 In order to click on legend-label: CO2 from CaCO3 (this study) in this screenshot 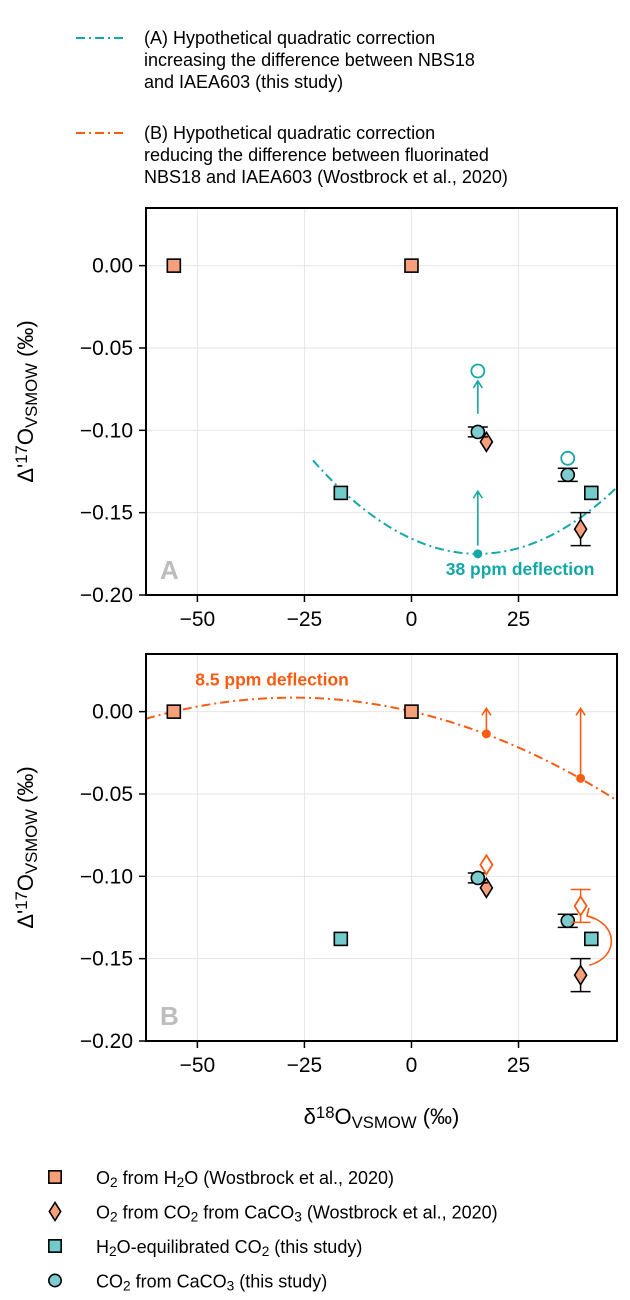, I will do `click(211, 1283)`.